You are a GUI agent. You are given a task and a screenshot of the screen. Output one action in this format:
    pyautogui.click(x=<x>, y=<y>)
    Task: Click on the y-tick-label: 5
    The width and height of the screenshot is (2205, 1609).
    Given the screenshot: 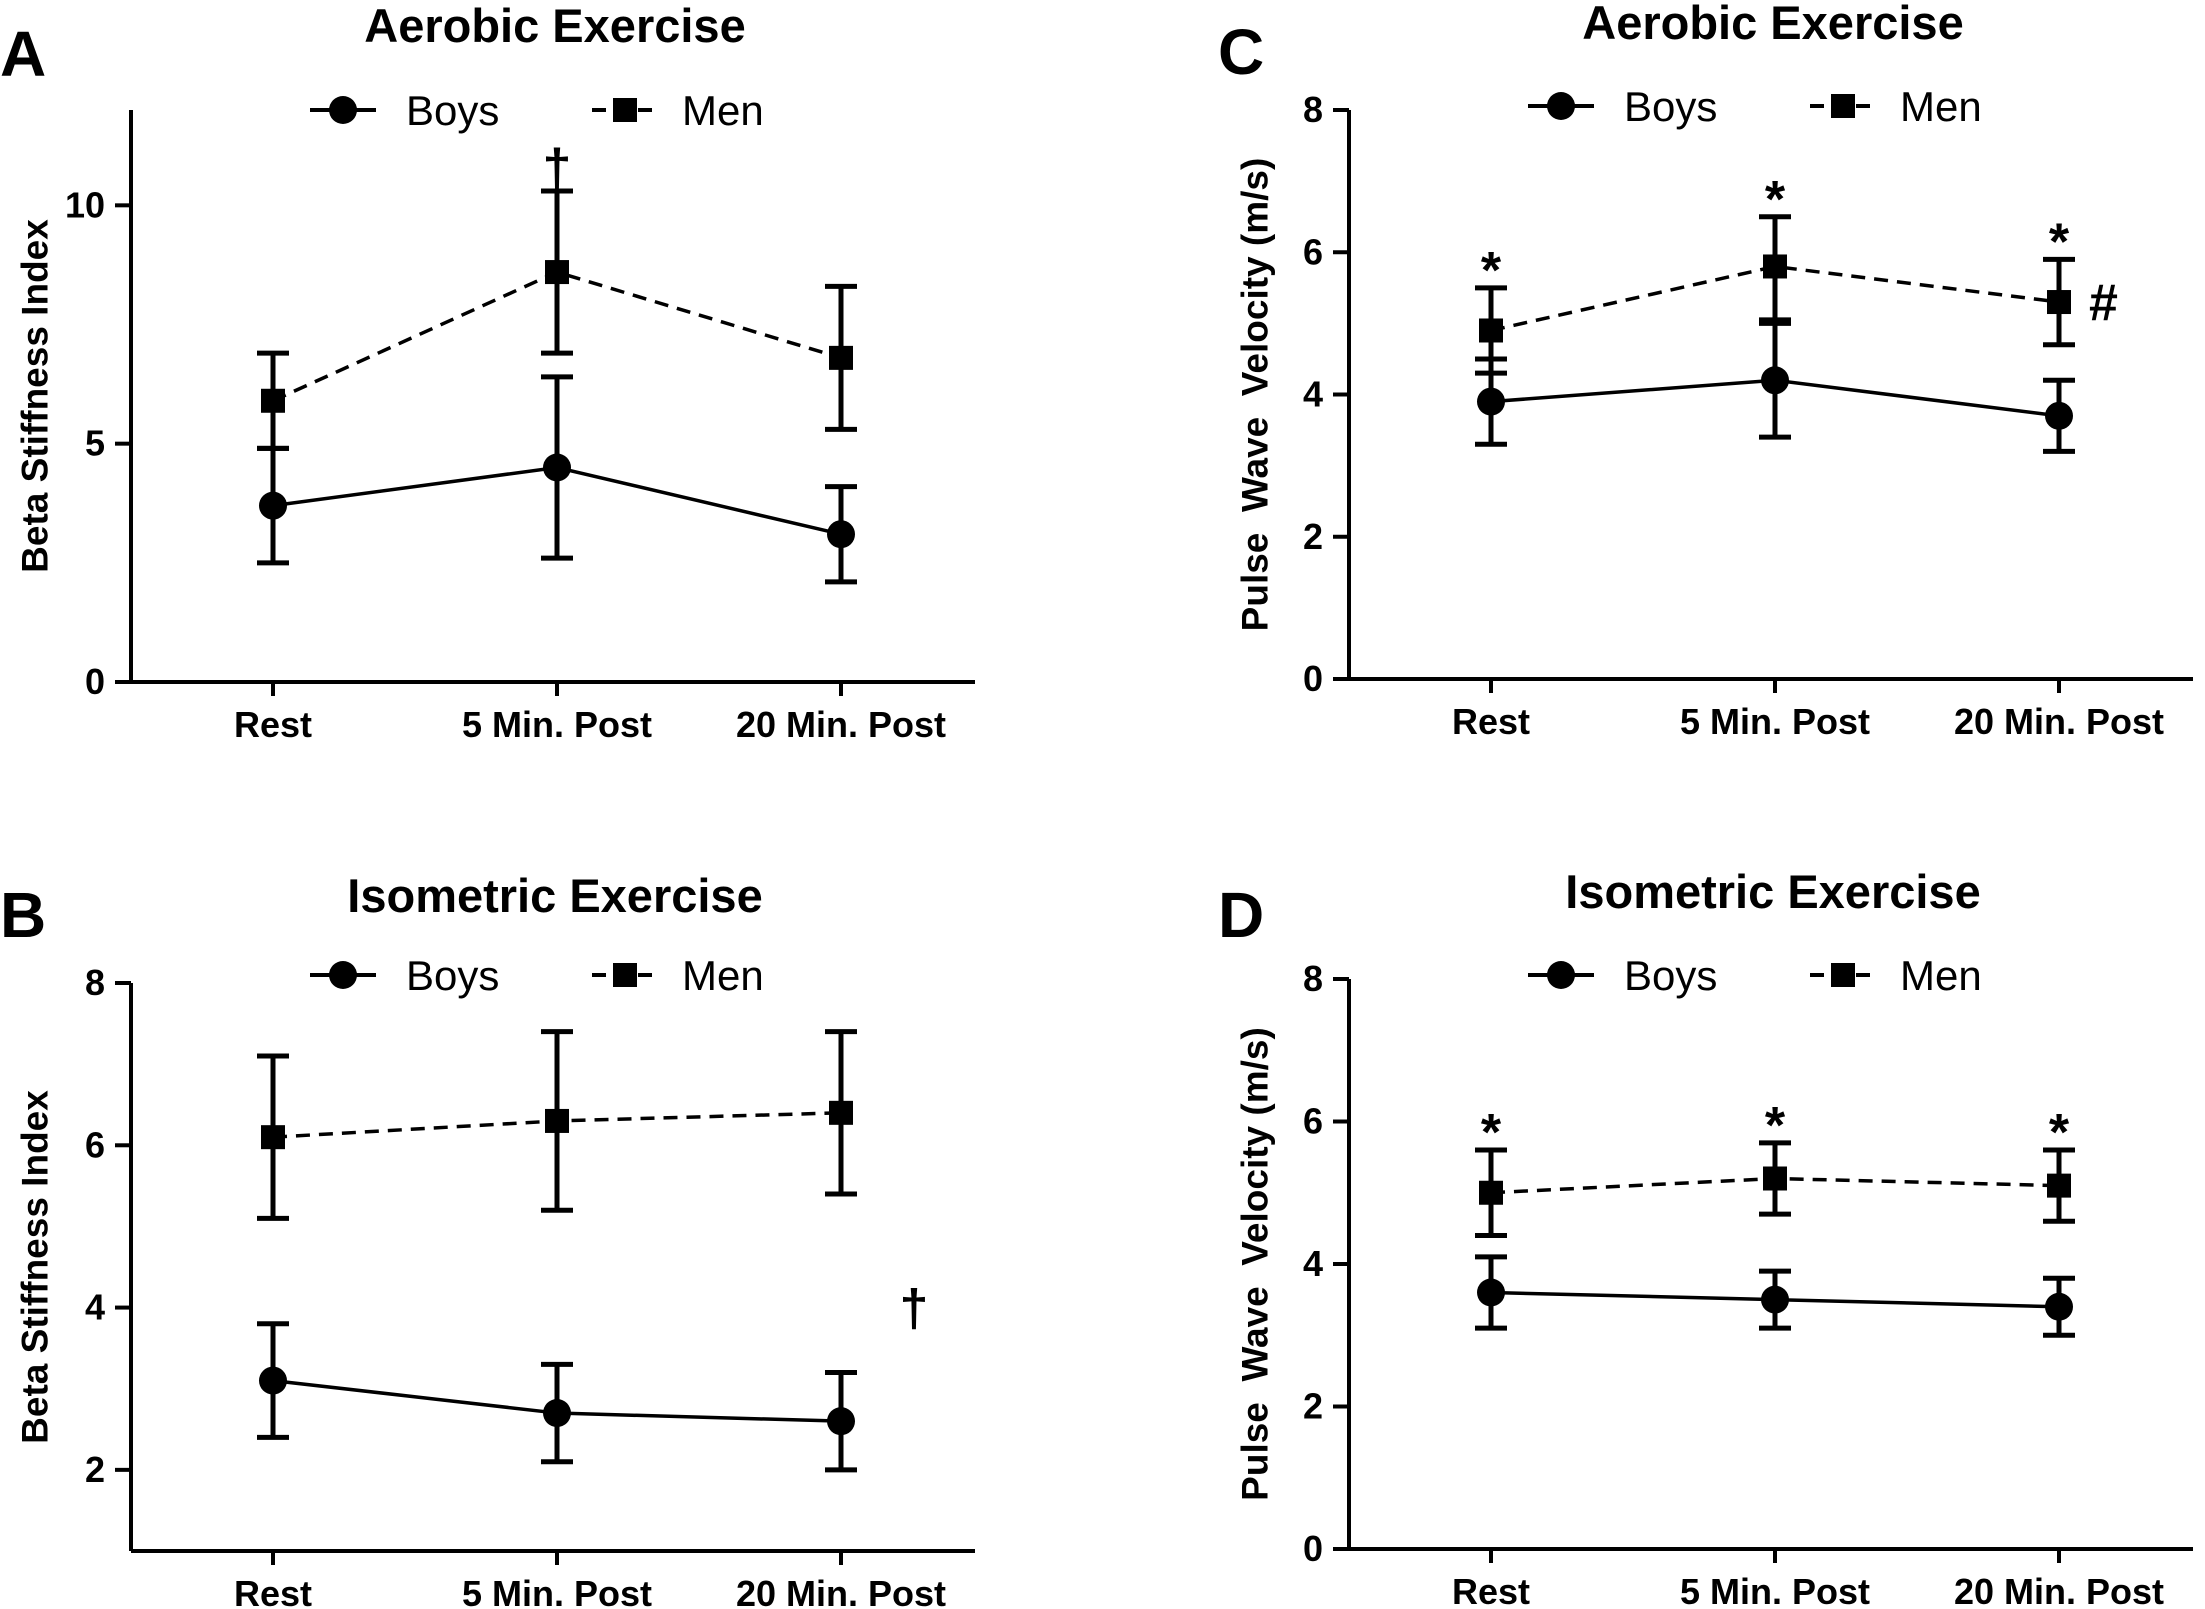 What is the action you would take?
    pyautogui.click(x=95, y=443)
    